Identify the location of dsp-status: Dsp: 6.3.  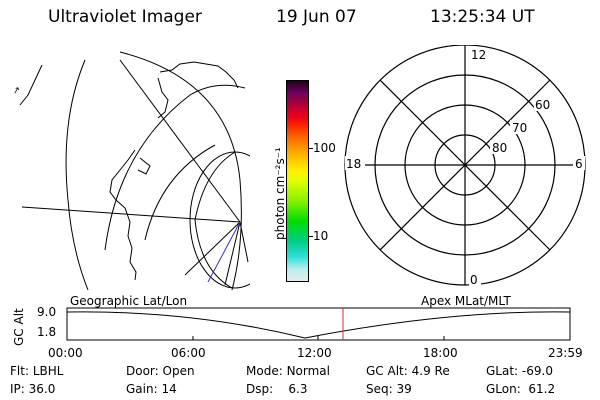
(277, 389).